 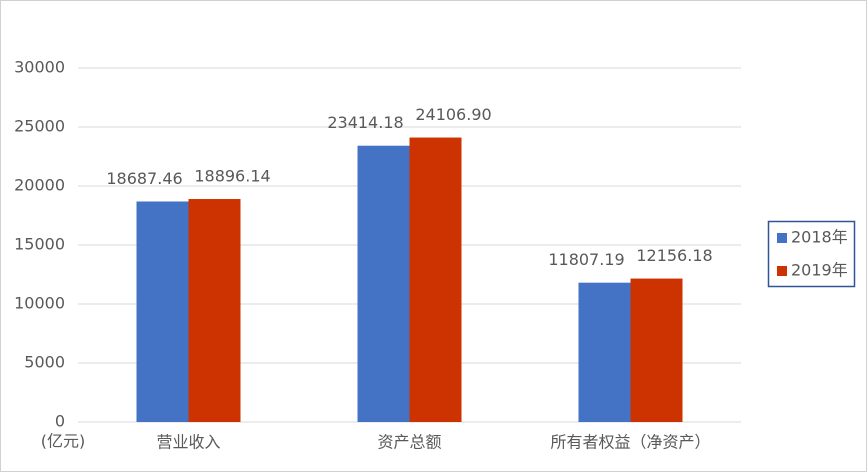 What do you see at coordinates (44, 362) in the screenshot?
I see `y-tick-label: 5000` at bounding box center [44, 362].